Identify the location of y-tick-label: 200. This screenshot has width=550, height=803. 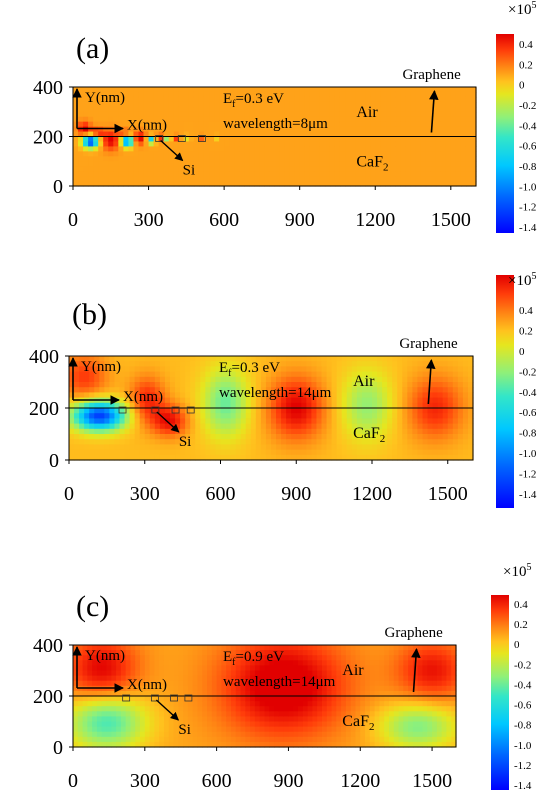
(48, 697).